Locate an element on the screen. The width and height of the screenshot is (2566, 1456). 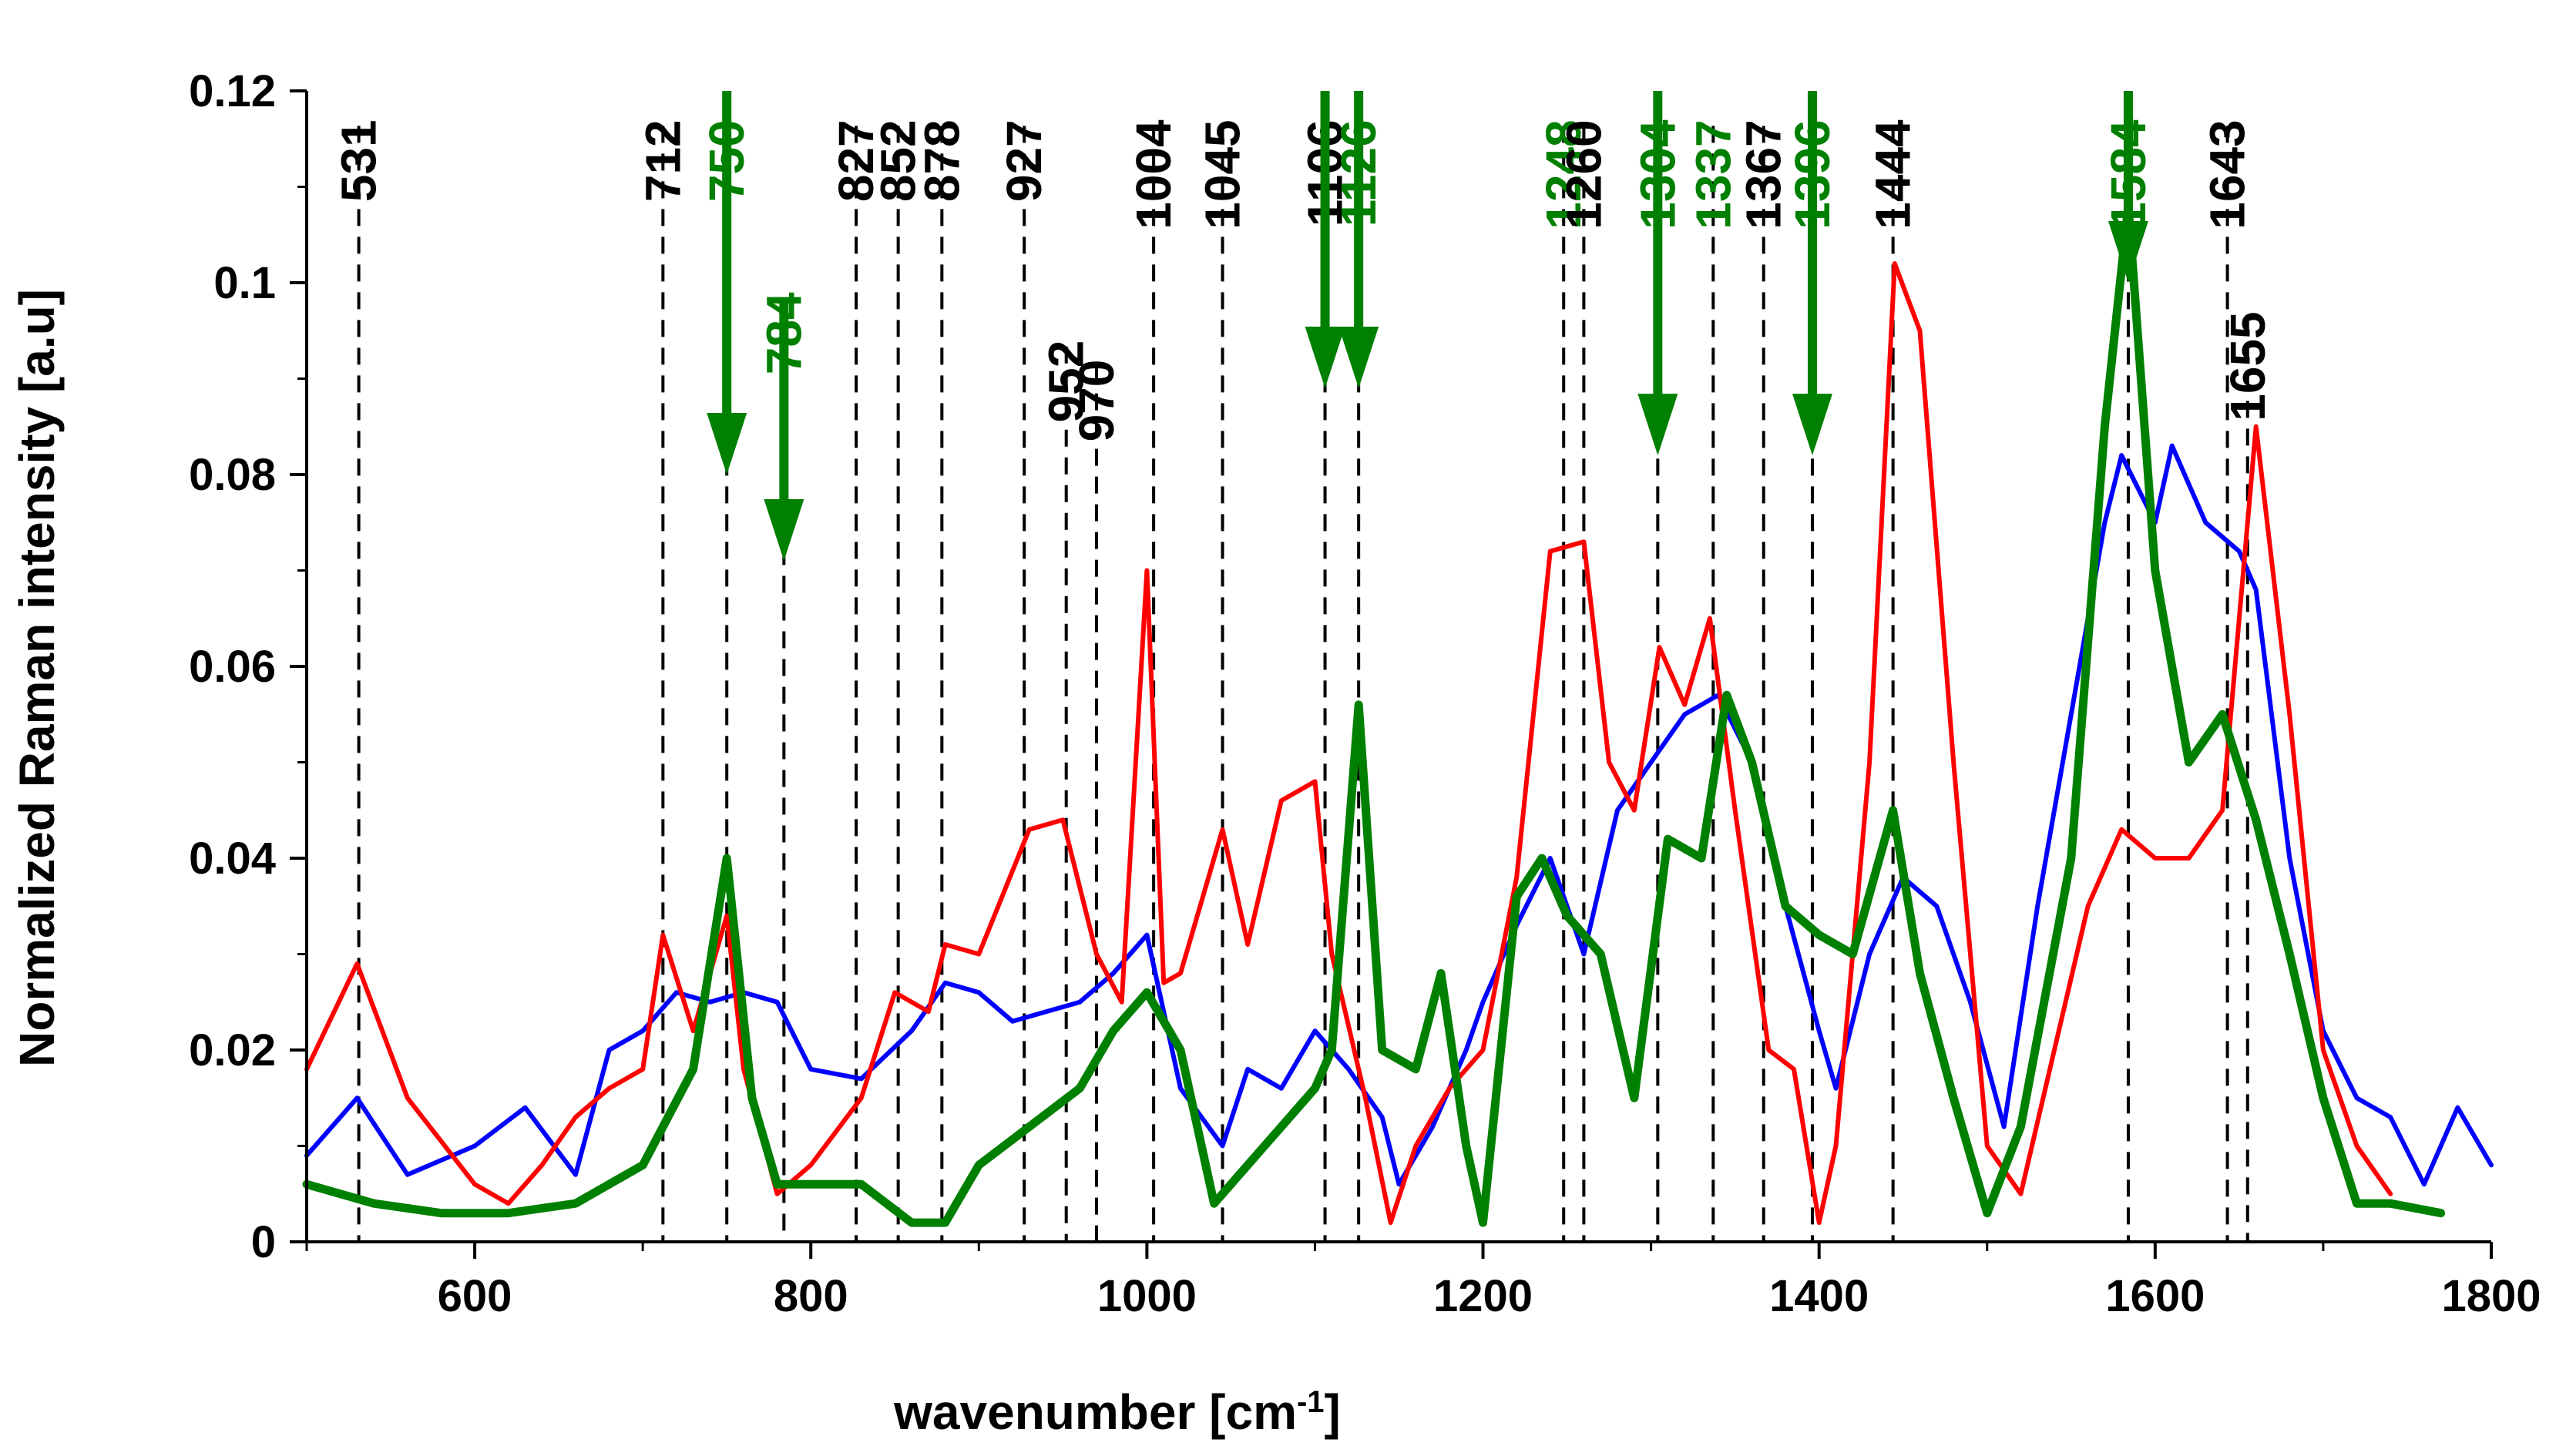
peak-label-827: 827 is located at coordinates (856, 160).